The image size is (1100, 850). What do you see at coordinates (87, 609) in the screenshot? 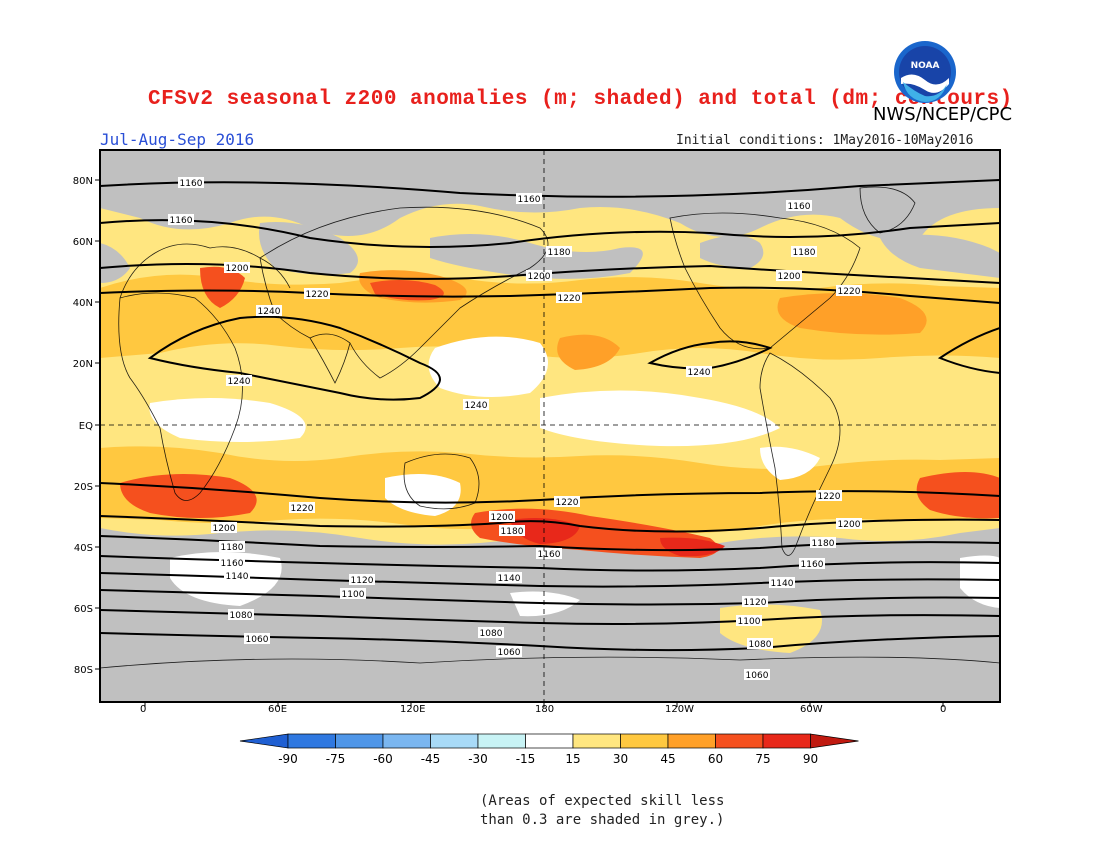
I see `lat-tick: 60S` at bounding box center [87, 609].